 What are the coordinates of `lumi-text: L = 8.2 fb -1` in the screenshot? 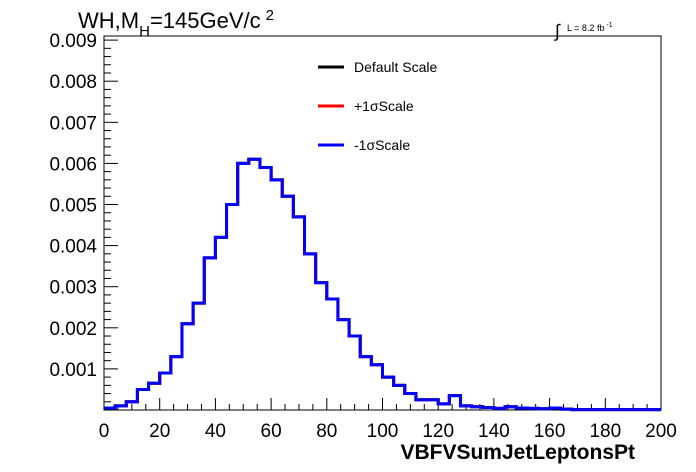 It's located at (590, 27).